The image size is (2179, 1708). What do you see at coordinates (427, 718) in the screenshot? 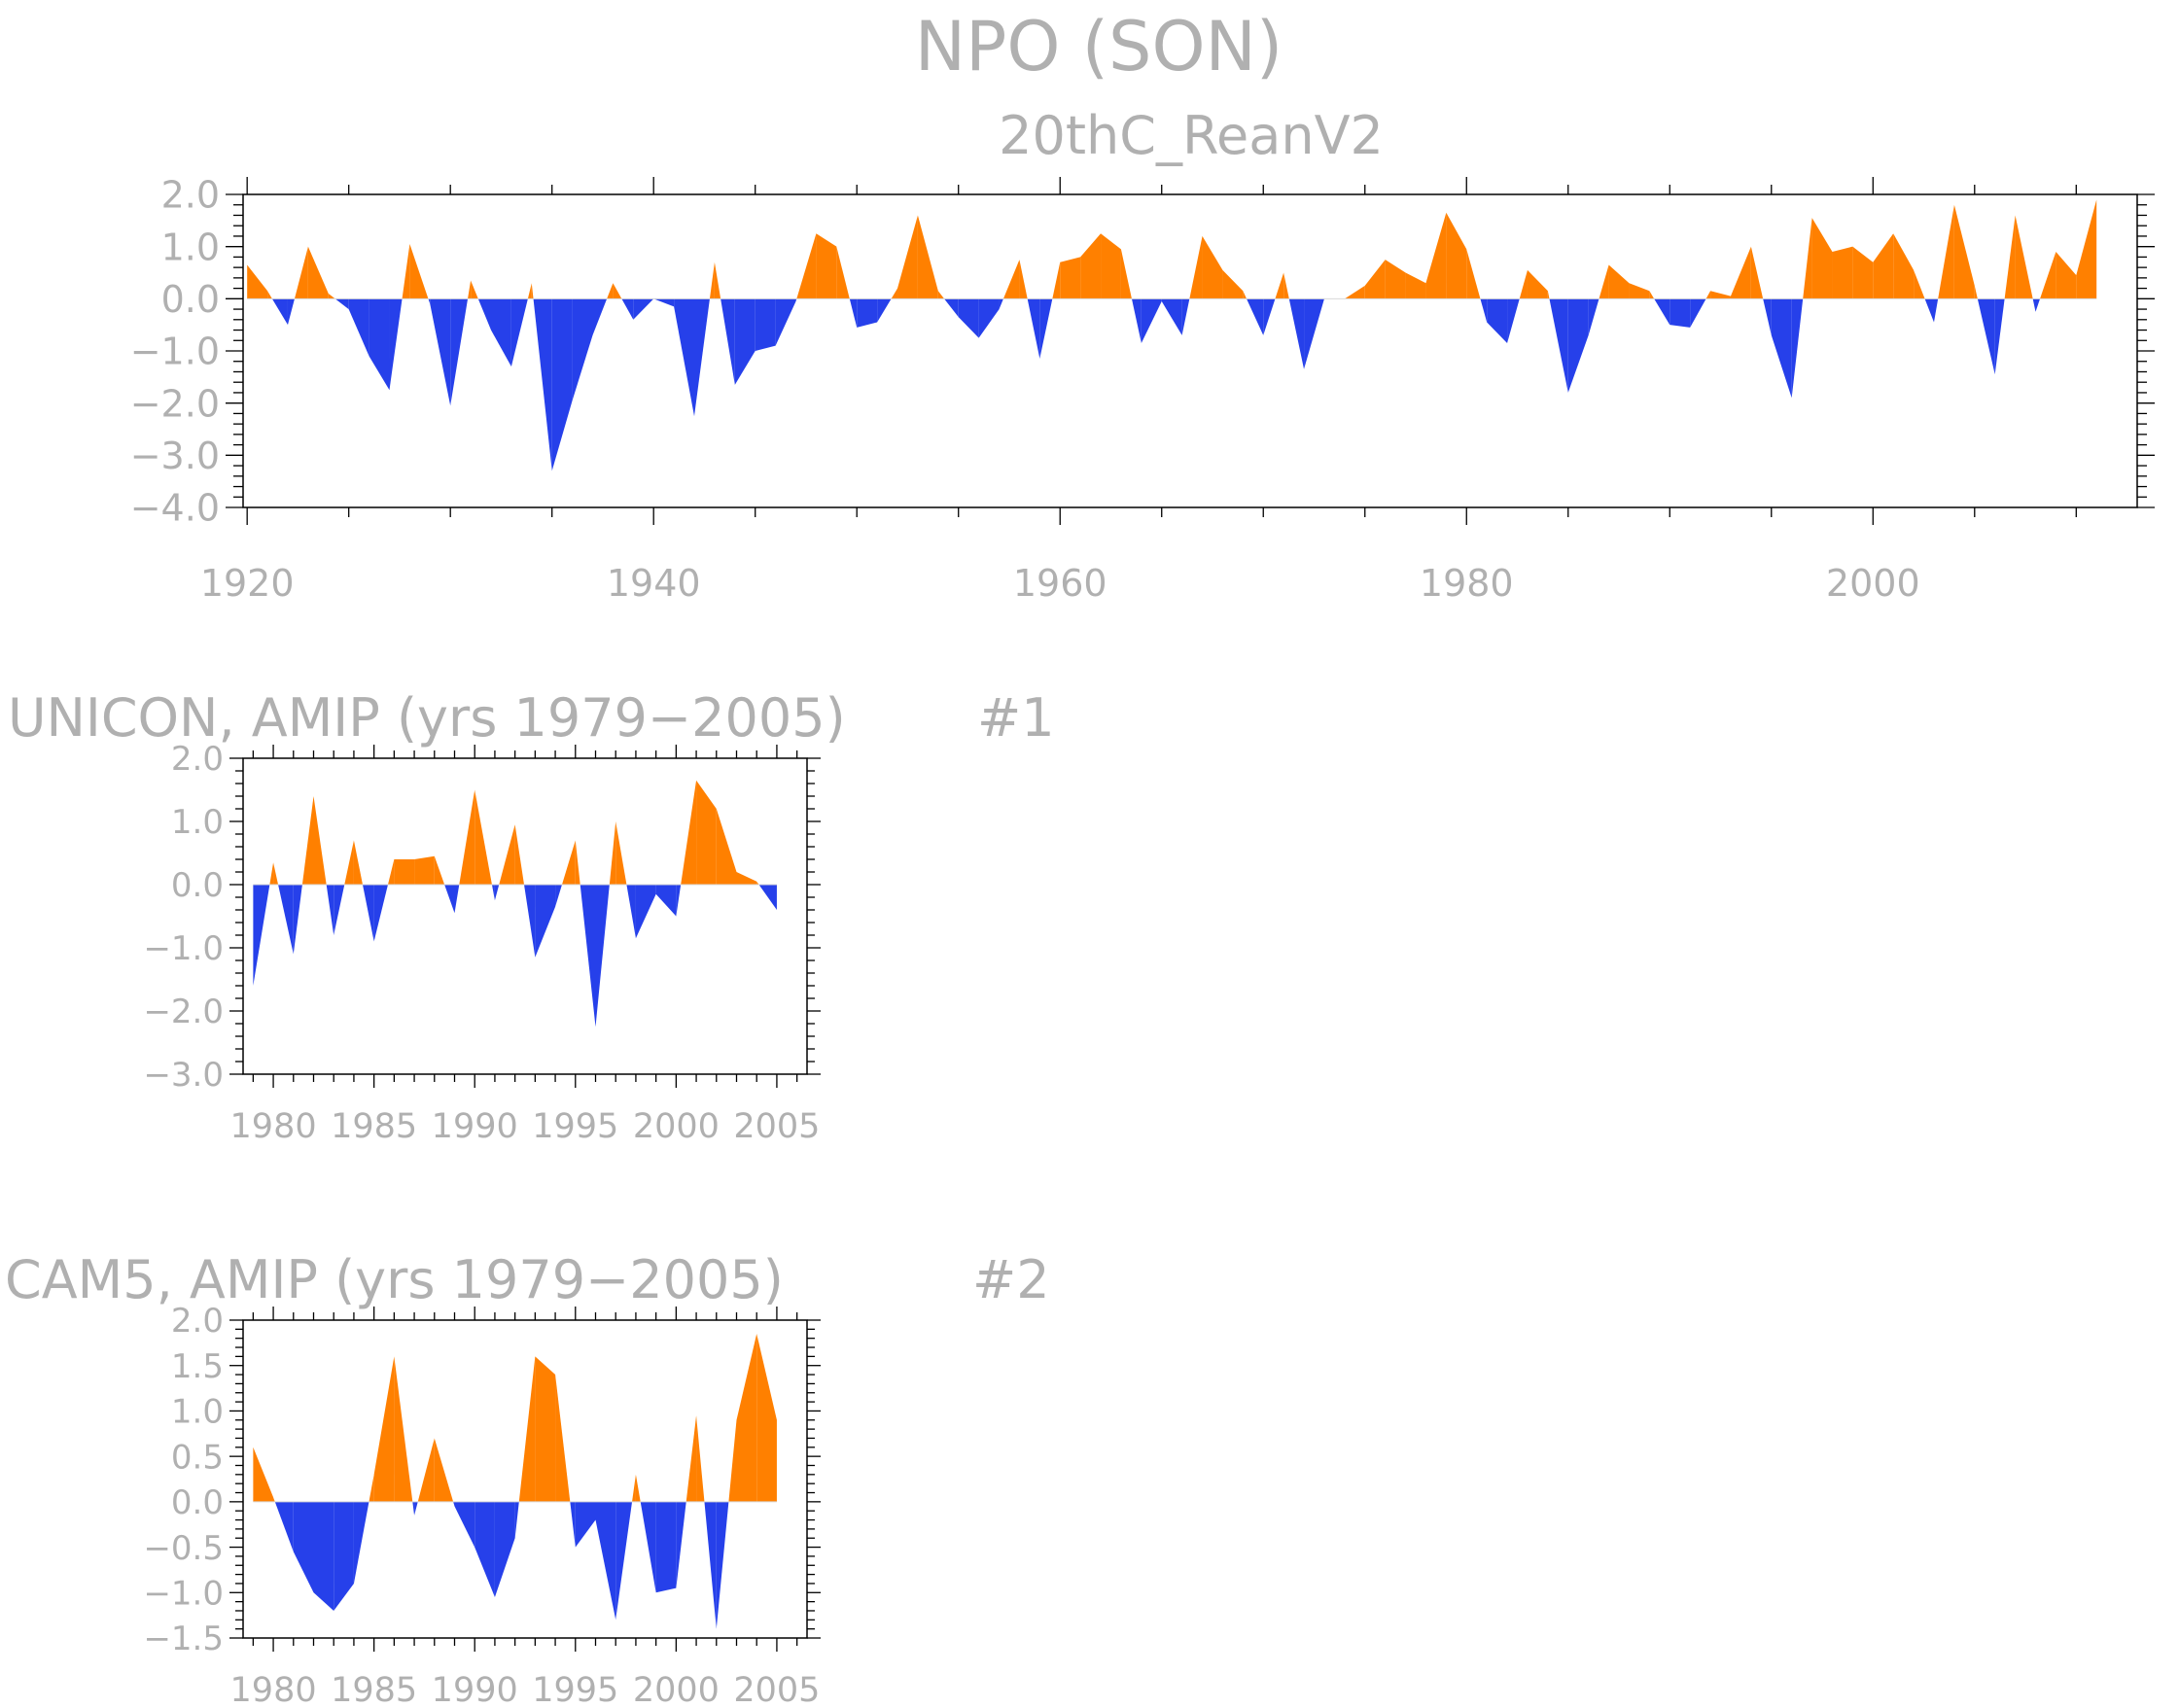
I see `panel-title-unicon: UNICON, AMIP (yrs 1979−2005)` at bounding box center [427, 718].